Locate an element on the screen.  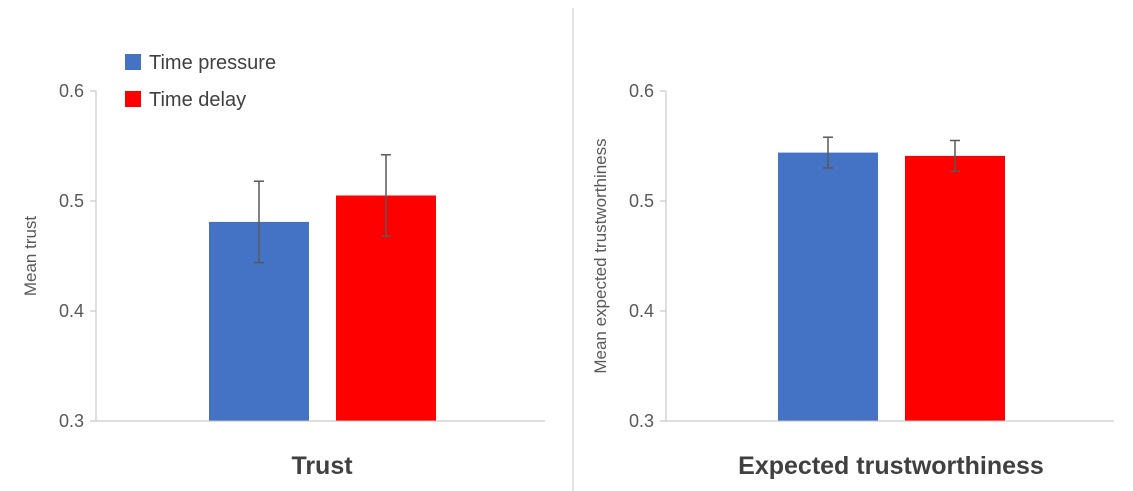
bar-time-delay is located at coordinates (955, 288).